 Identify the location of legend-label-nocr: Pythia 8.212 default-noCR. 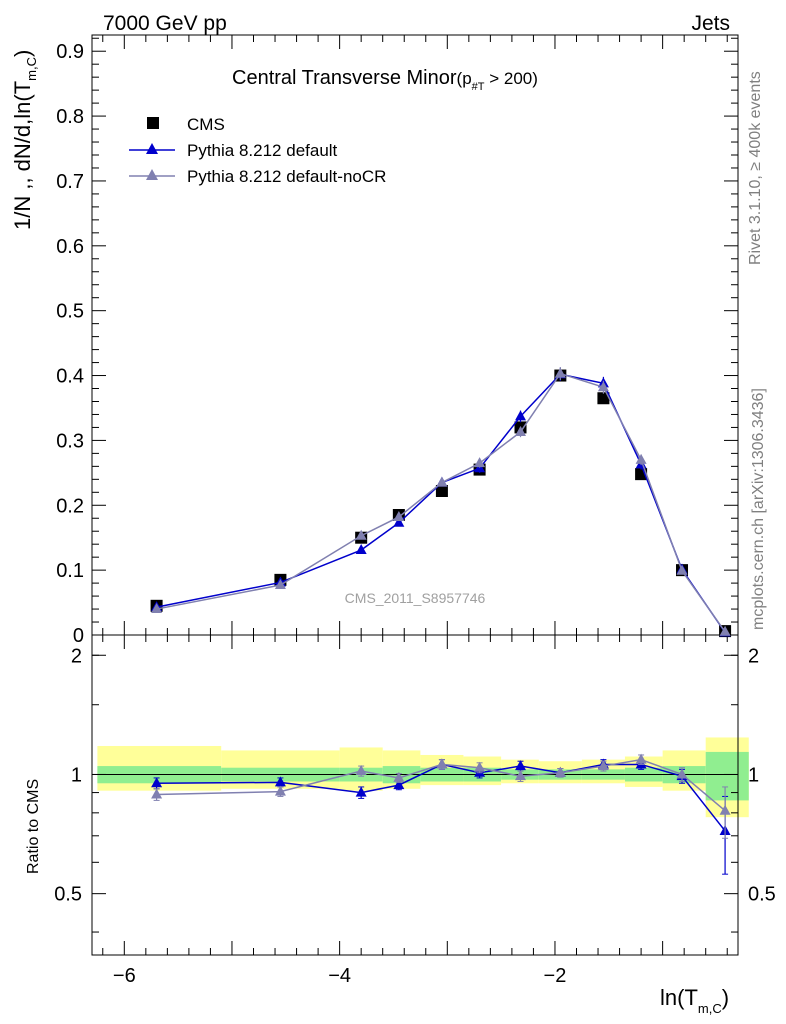
(286, 176).